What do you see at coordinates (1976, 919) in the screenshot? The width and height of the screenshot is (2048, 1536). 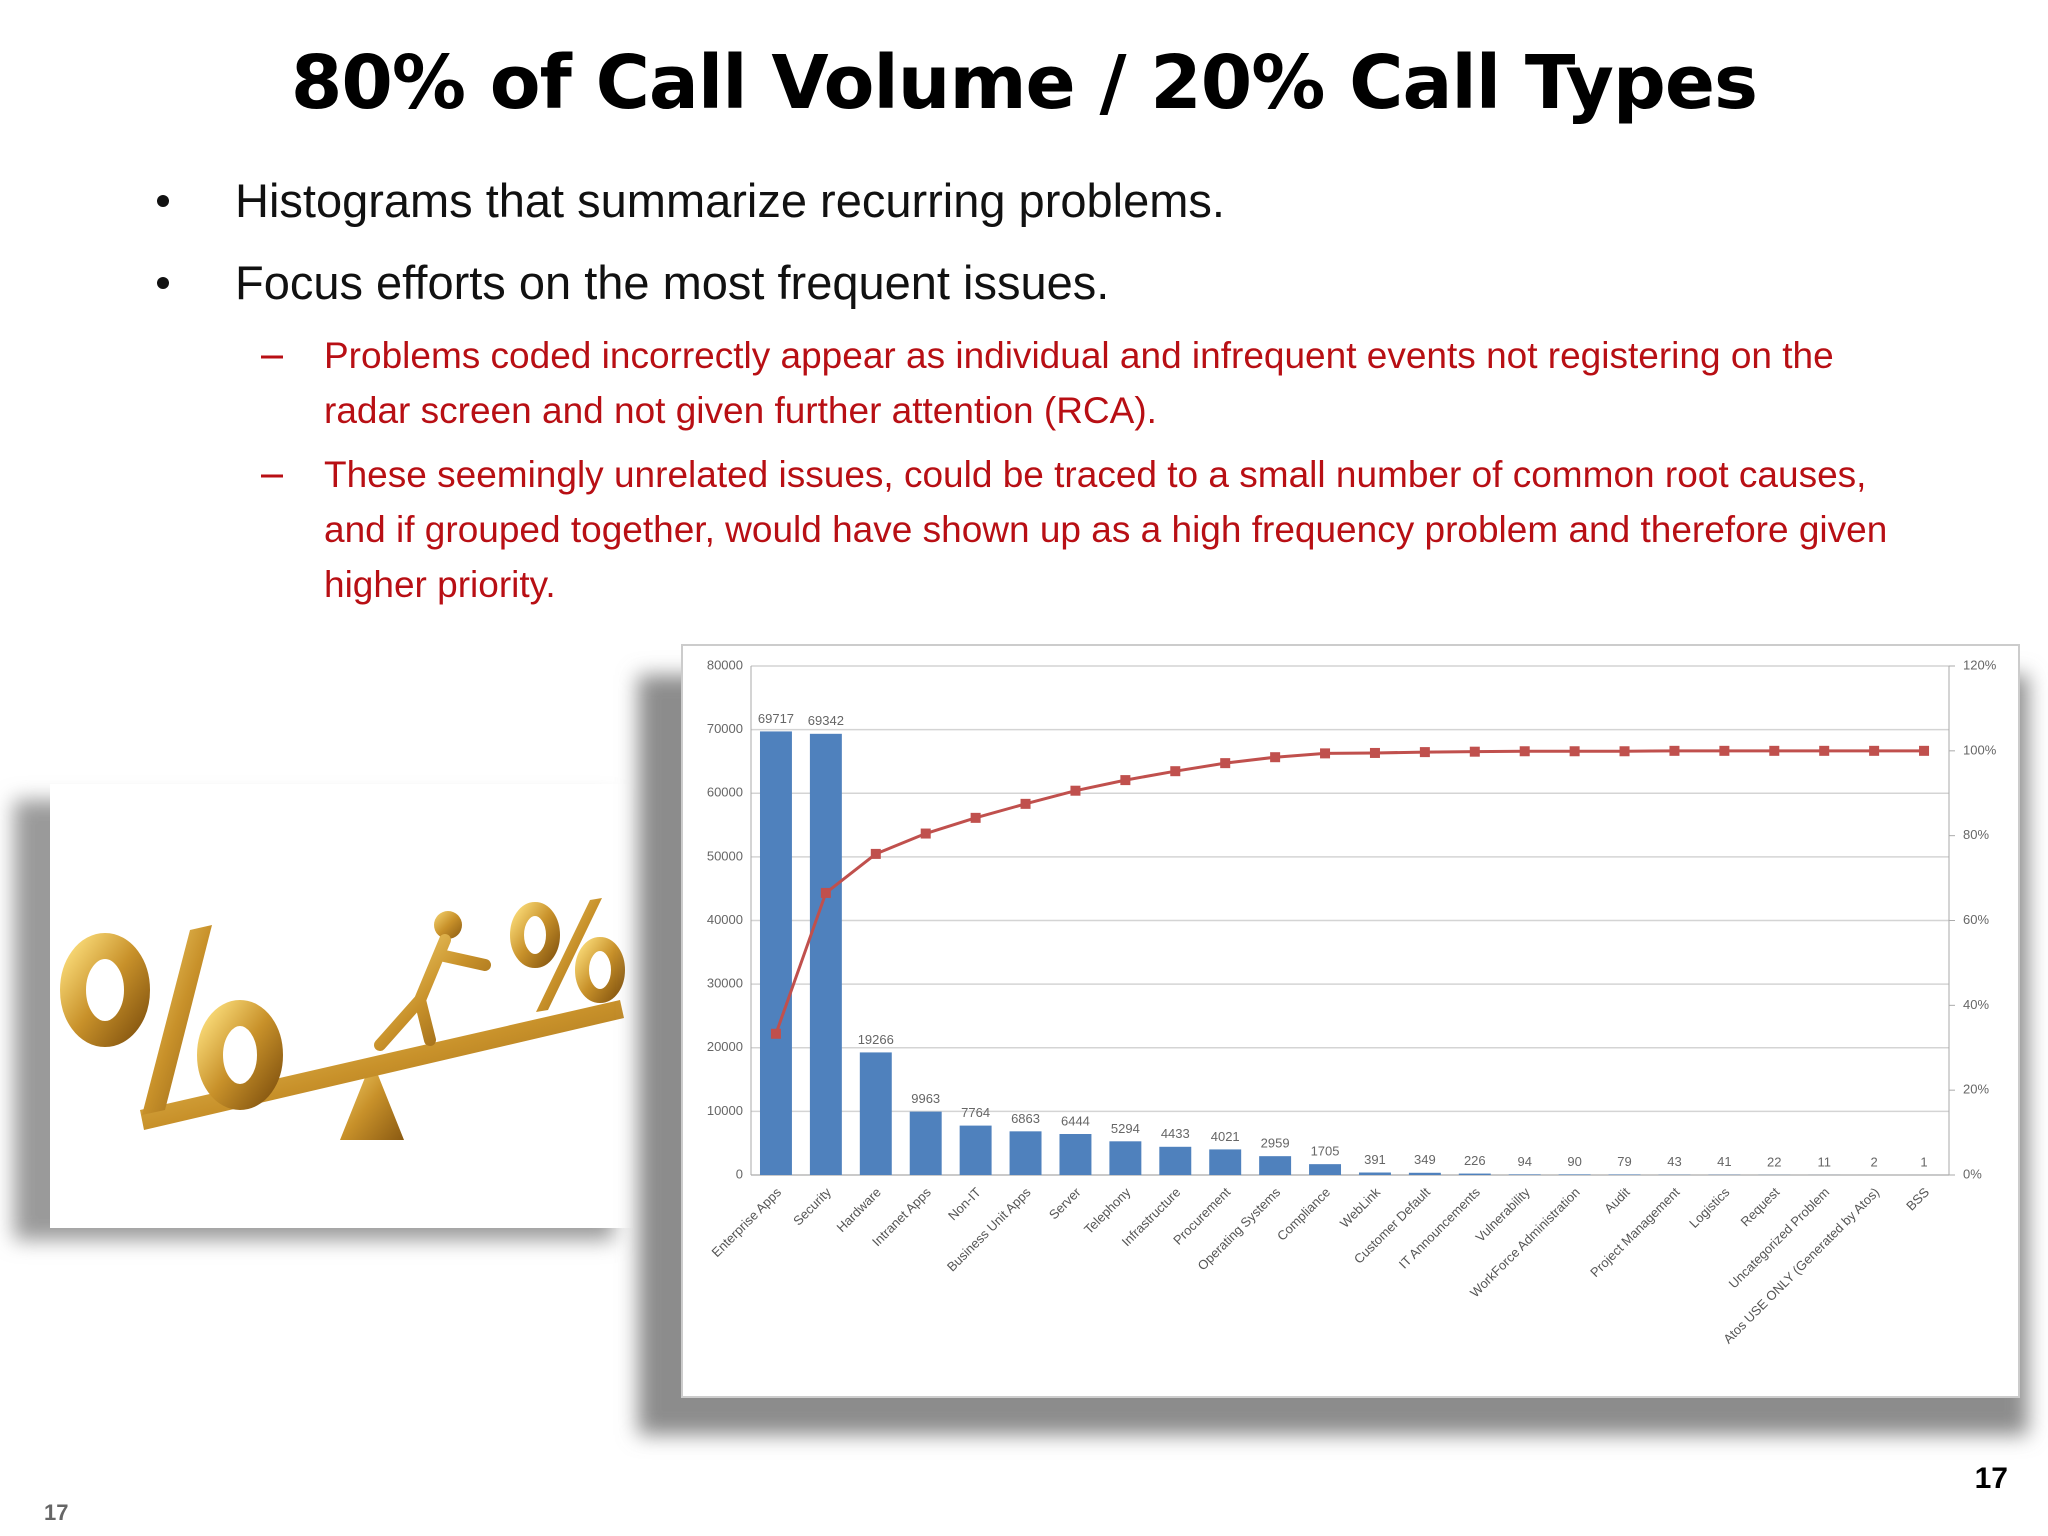 I see `y2-tick-label: 60%` at bounding box center [1976, 919].